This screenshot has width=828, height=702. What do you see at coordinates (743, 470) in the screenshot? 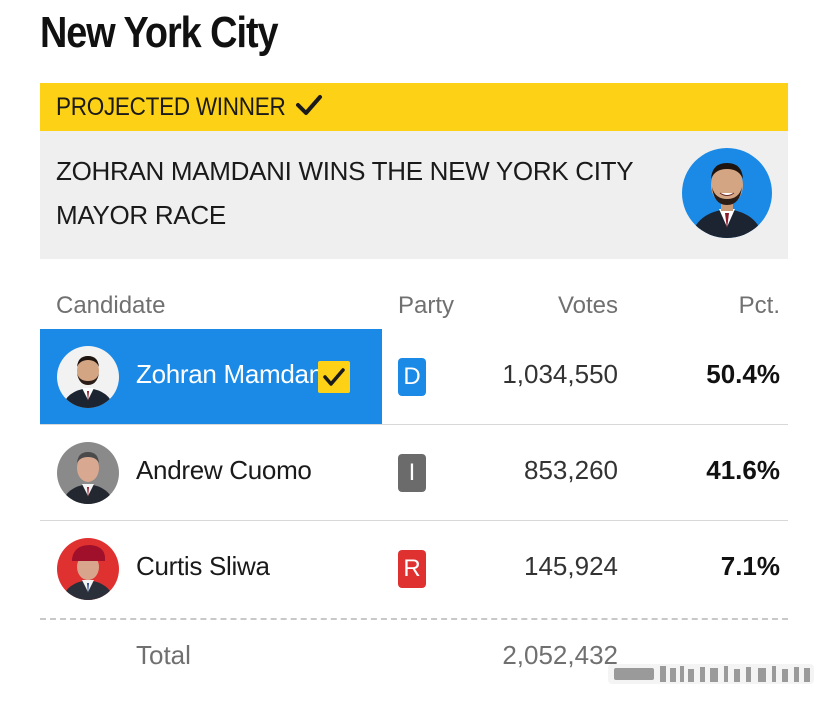
I see `vote-percentage: 41.6%` at bounding box center [743, 470].